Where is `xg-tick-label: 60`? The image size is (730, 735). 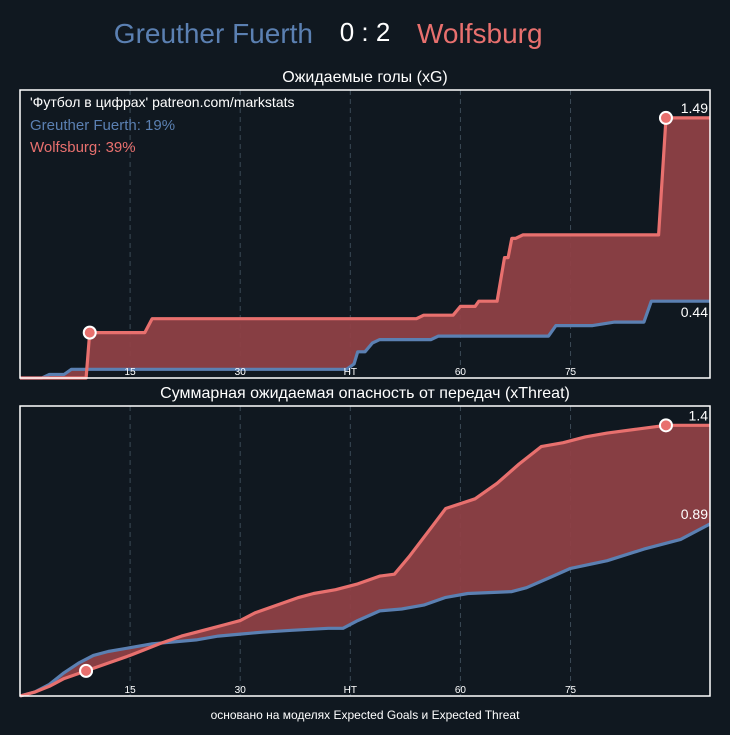 xg-tick-label: 60 is located at coordinates (461, 372).